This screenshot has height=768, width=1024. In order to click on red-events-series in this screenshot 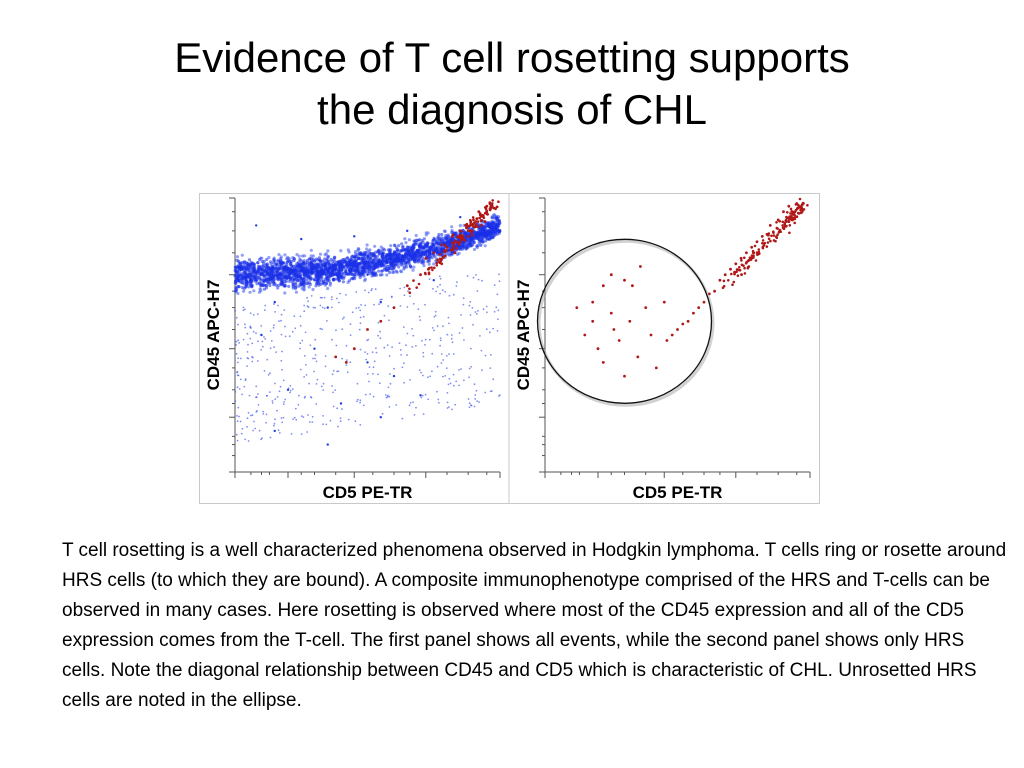, I will do `click(692, 287)`.